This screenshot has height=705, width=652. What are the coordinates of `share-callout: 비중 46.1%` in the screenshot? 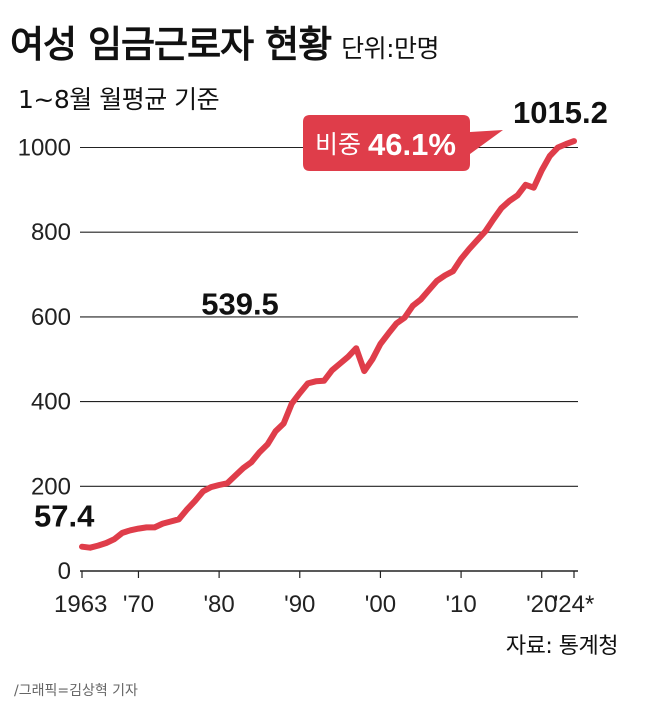 It's located at (403, 143).